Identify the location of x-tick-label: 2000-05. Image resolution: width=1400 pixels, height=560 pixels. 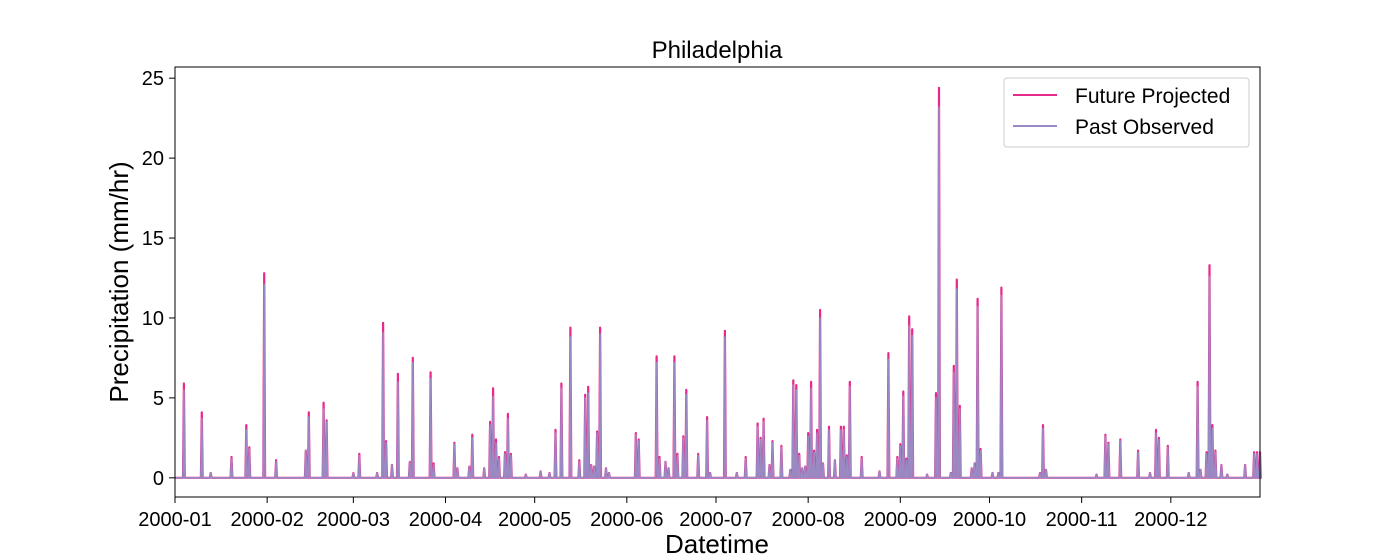
(534, 520).